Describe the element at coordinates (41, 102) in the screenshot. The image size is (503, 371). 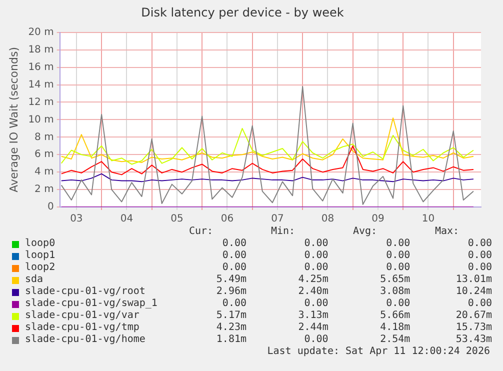
I see `y-tick-label: 12 m` at that location.